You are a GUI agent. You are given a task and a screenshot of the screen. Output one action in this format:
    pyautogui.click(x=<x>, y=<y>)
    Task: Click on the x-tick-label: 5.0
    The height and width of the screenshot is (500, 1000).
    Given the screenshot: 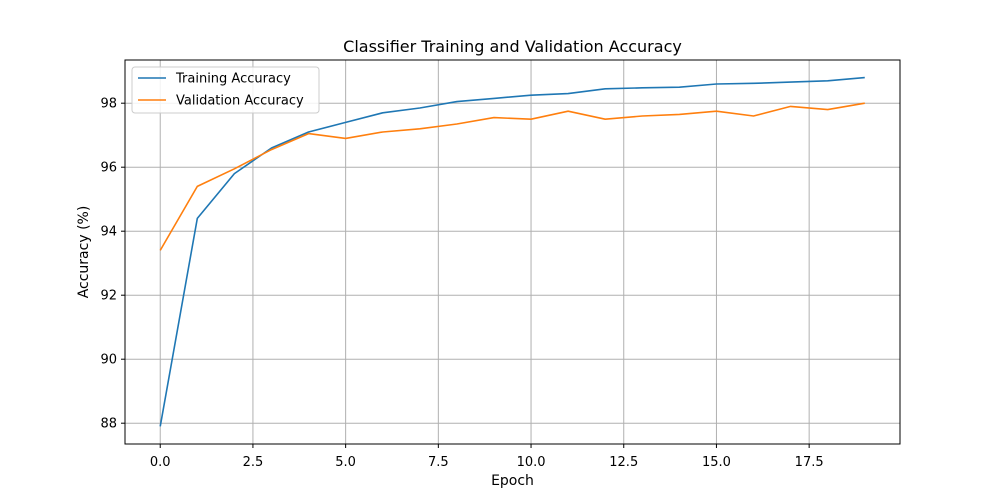 What is the action you would take?
    pyautogui.click(x=345, y=462)
    